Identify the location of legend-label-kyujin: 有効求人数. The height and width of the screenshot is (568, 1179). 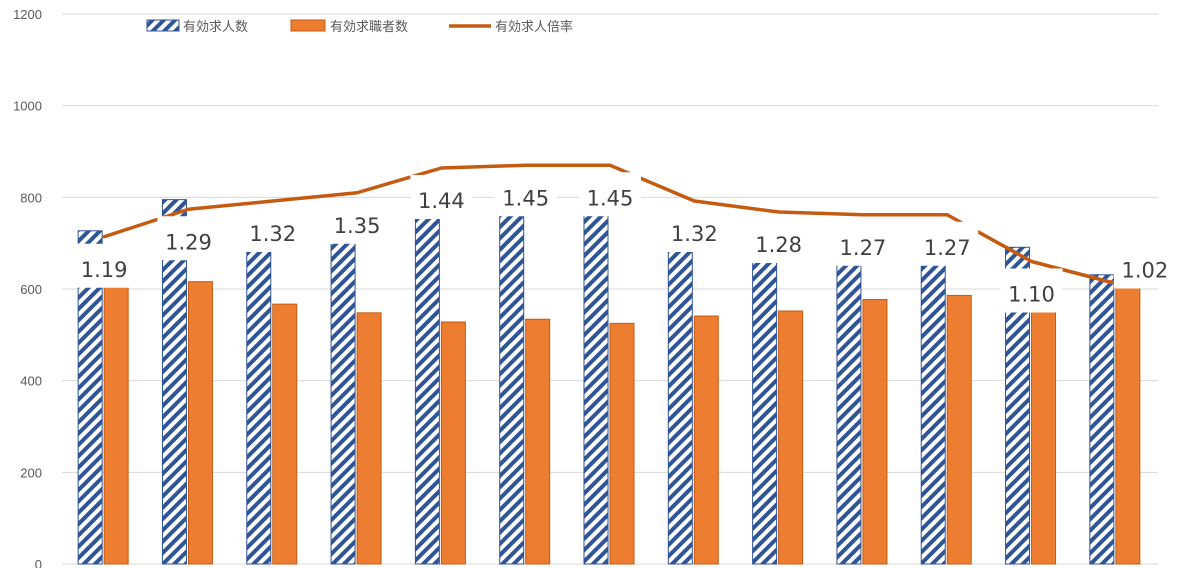
(215, 27).